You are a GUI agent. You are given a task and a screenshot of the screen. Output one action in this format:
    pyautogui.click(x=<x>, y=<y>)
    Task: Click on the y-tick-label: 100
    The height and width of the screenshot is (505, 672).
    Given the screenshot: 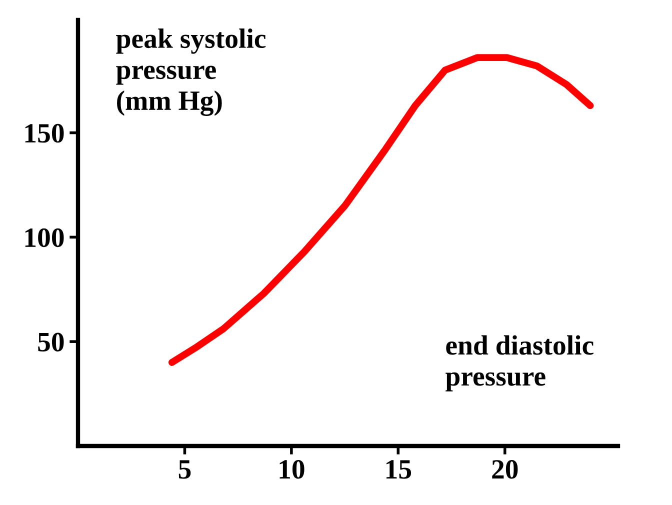 What is the action you would take?
    pyautogui.click(x=44, y=238)
    